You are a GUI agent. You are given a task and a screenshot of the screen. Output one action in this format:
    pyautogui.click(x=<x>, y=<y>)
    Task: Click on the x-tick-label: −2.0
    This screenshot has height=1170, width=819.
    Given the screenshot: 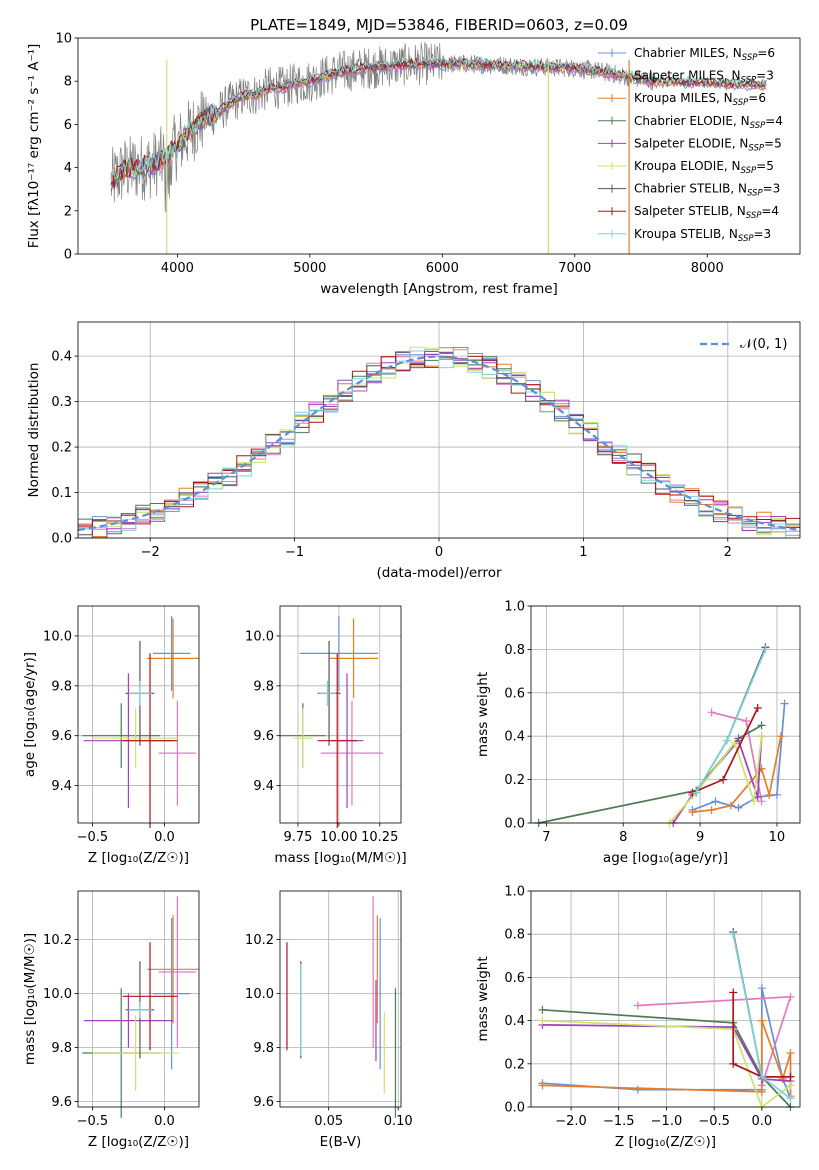 What is the action you would take?
    pyautogui.click(x=571, y=1121)
    